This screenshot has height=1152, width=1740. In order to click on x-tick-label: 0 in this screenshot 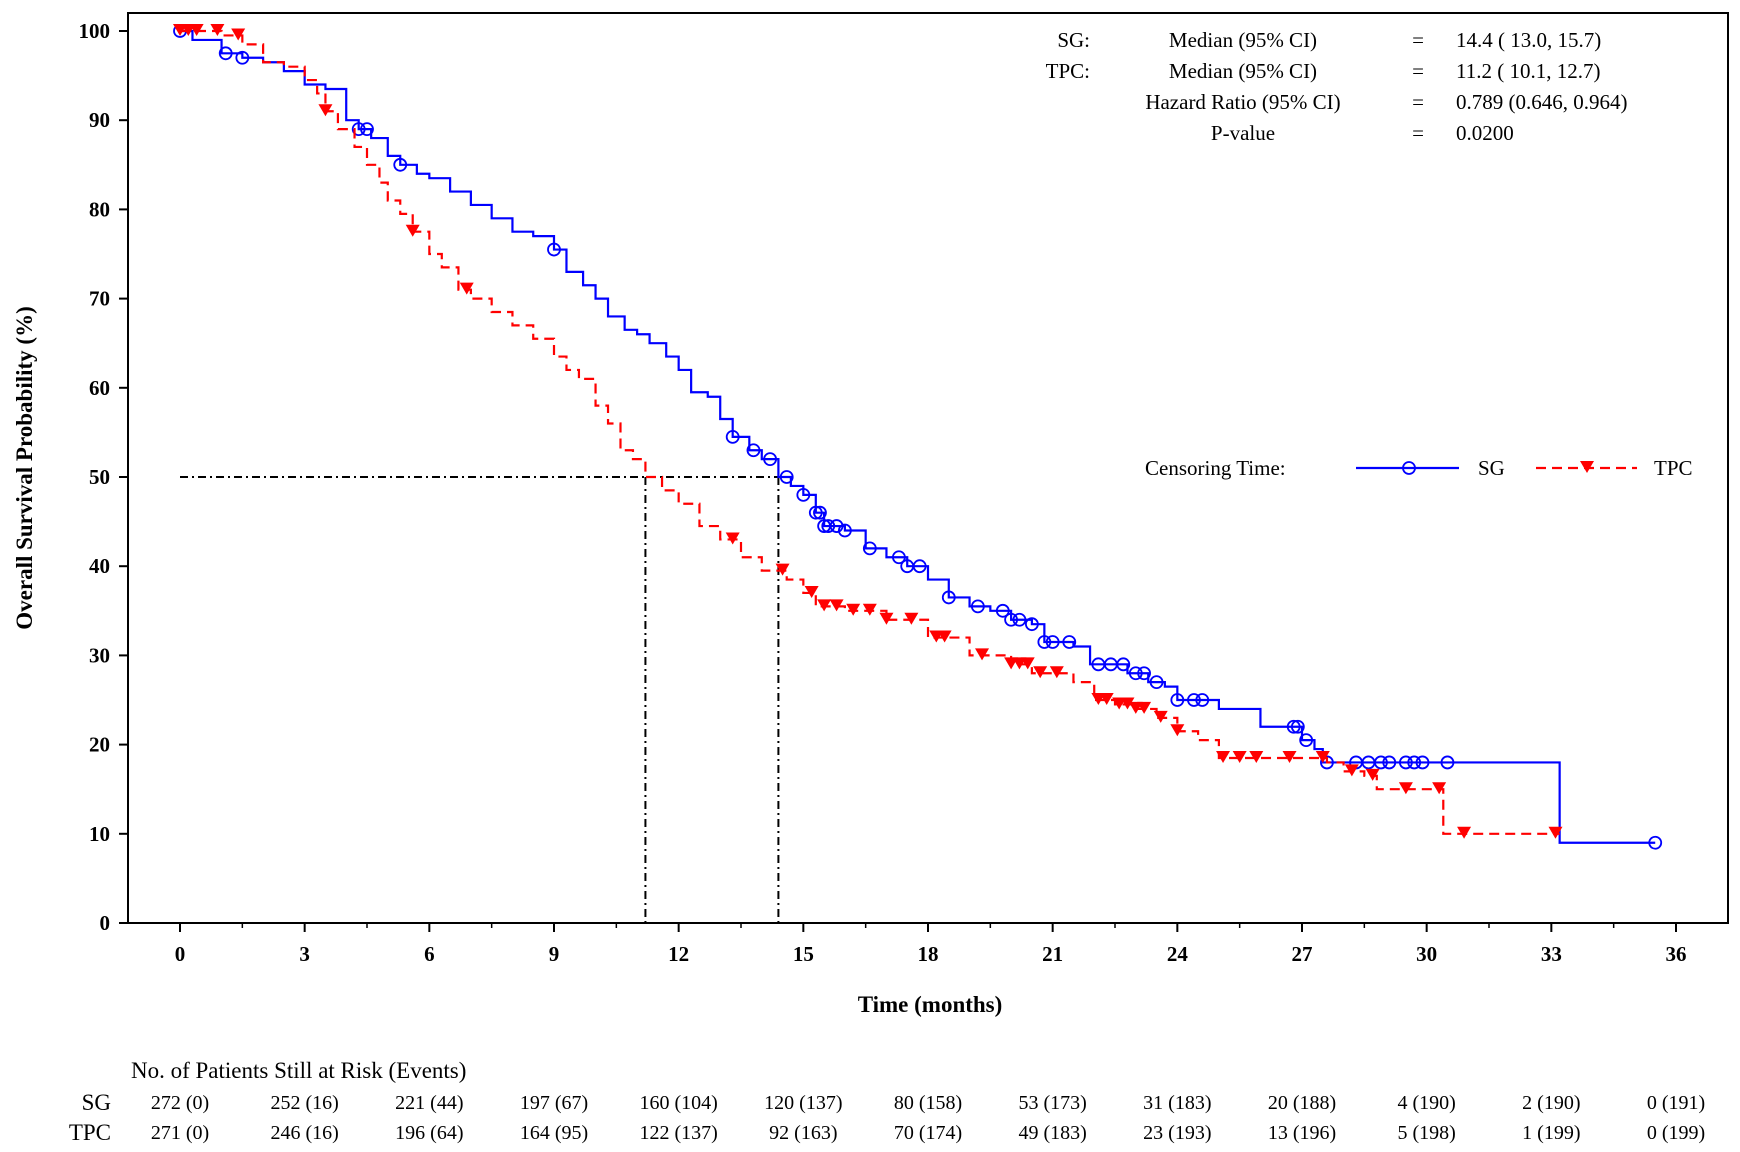, I will do `click(180, 954)`.